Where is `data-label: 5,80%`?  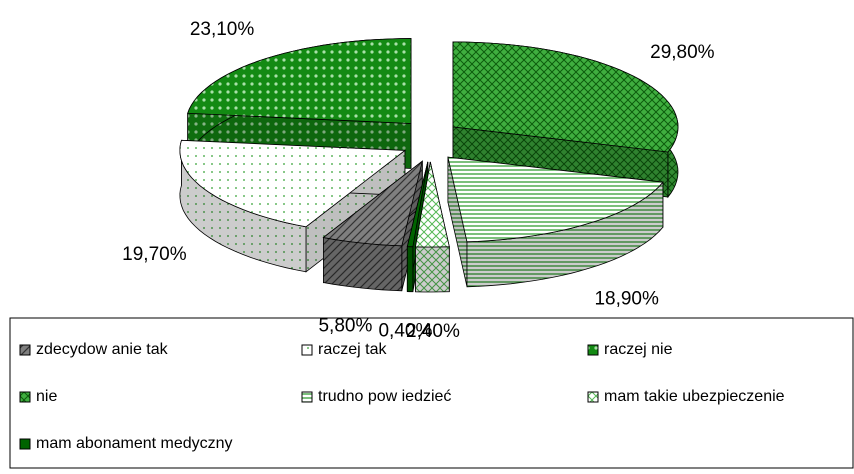 data-label: 5,80% is located at coordinates (345, 326).